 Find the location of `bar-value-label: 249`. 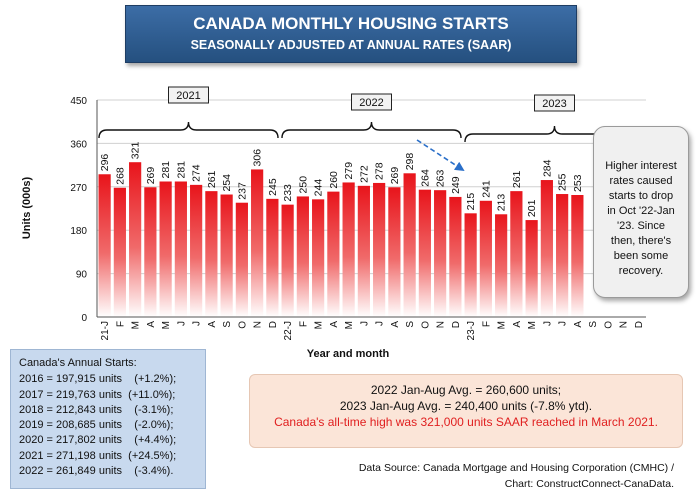

bar-value-label: 249 is located at coordinates (456, 185).